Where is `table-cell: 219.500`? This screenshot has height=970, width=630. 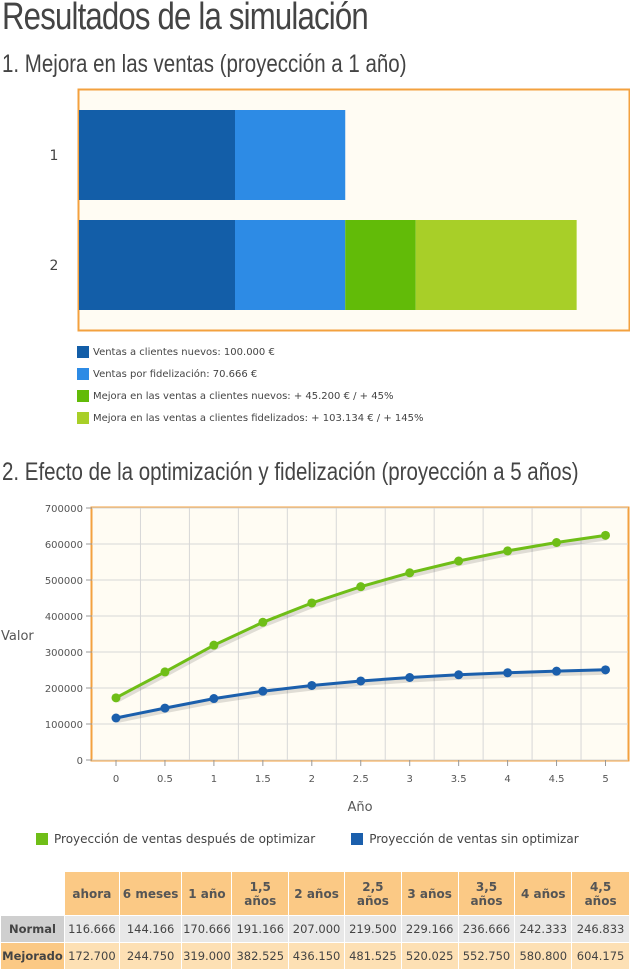
table-cell: 219.500 is located at coordinates (372, 929).